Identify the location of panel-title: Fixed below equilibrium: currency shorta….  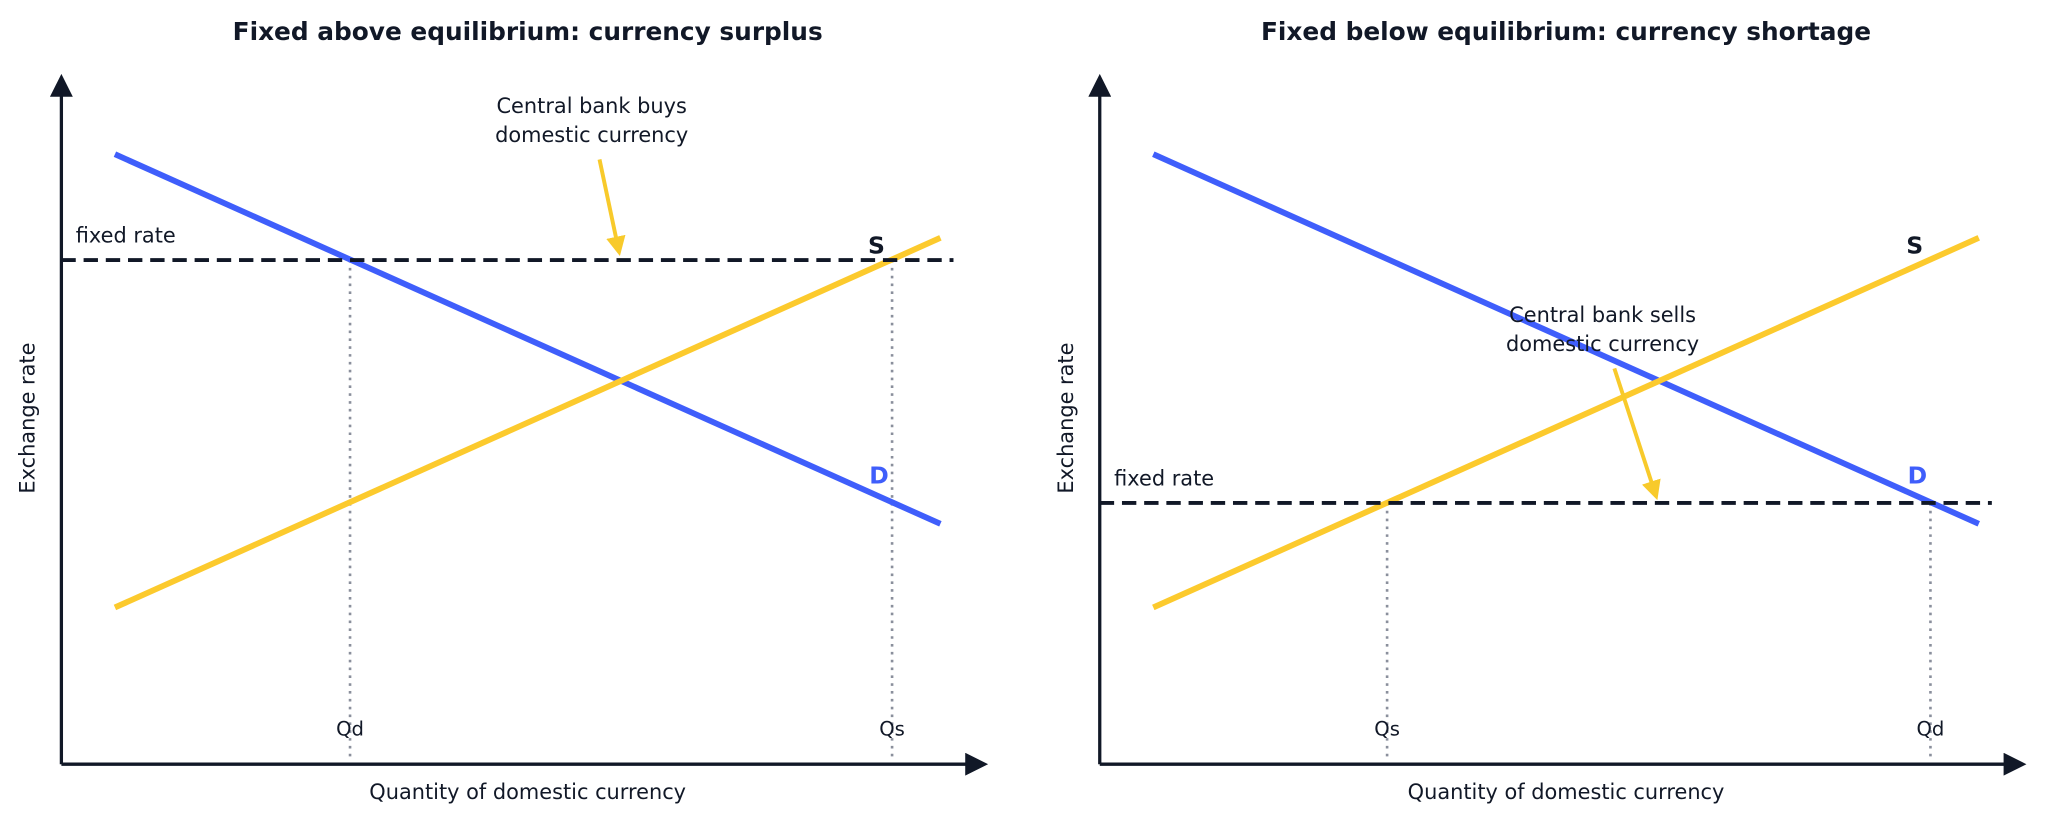
(1566, 31).